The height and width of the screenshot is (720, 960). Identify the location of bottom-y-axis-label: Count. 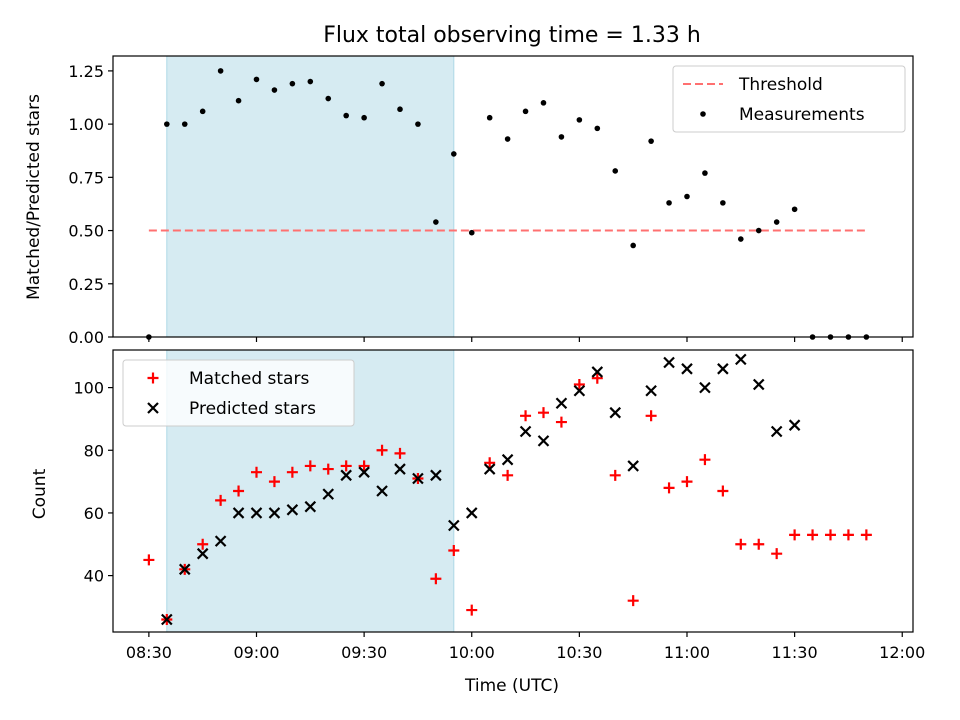
(40, 493).